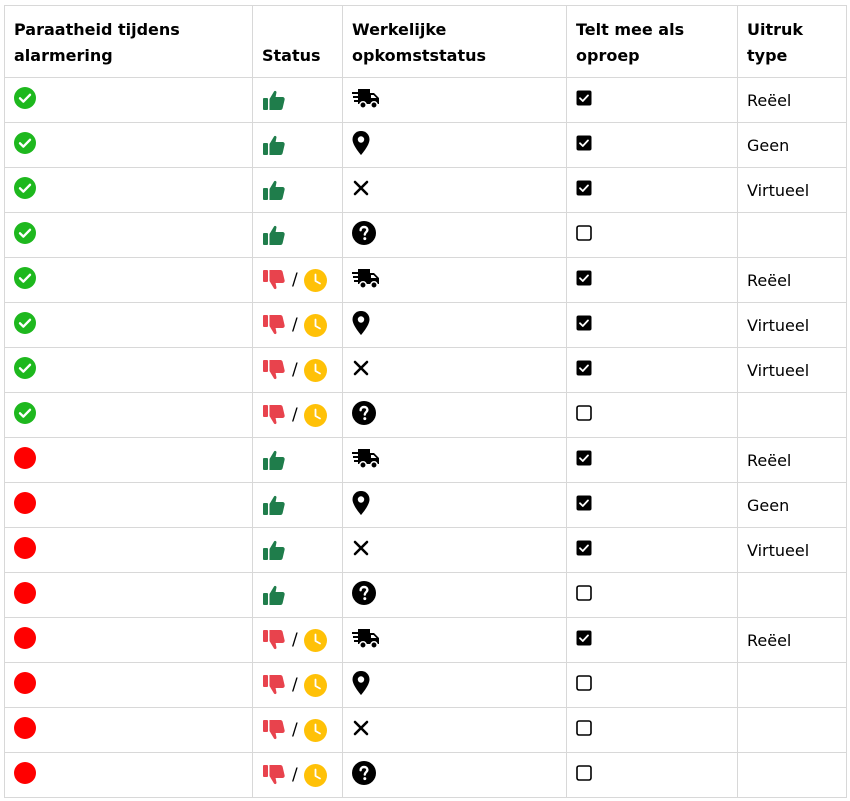 The width and height of the screenshot is (850, 801). I want to click on dispatch-type-text: Reëel, so click(769, 100).